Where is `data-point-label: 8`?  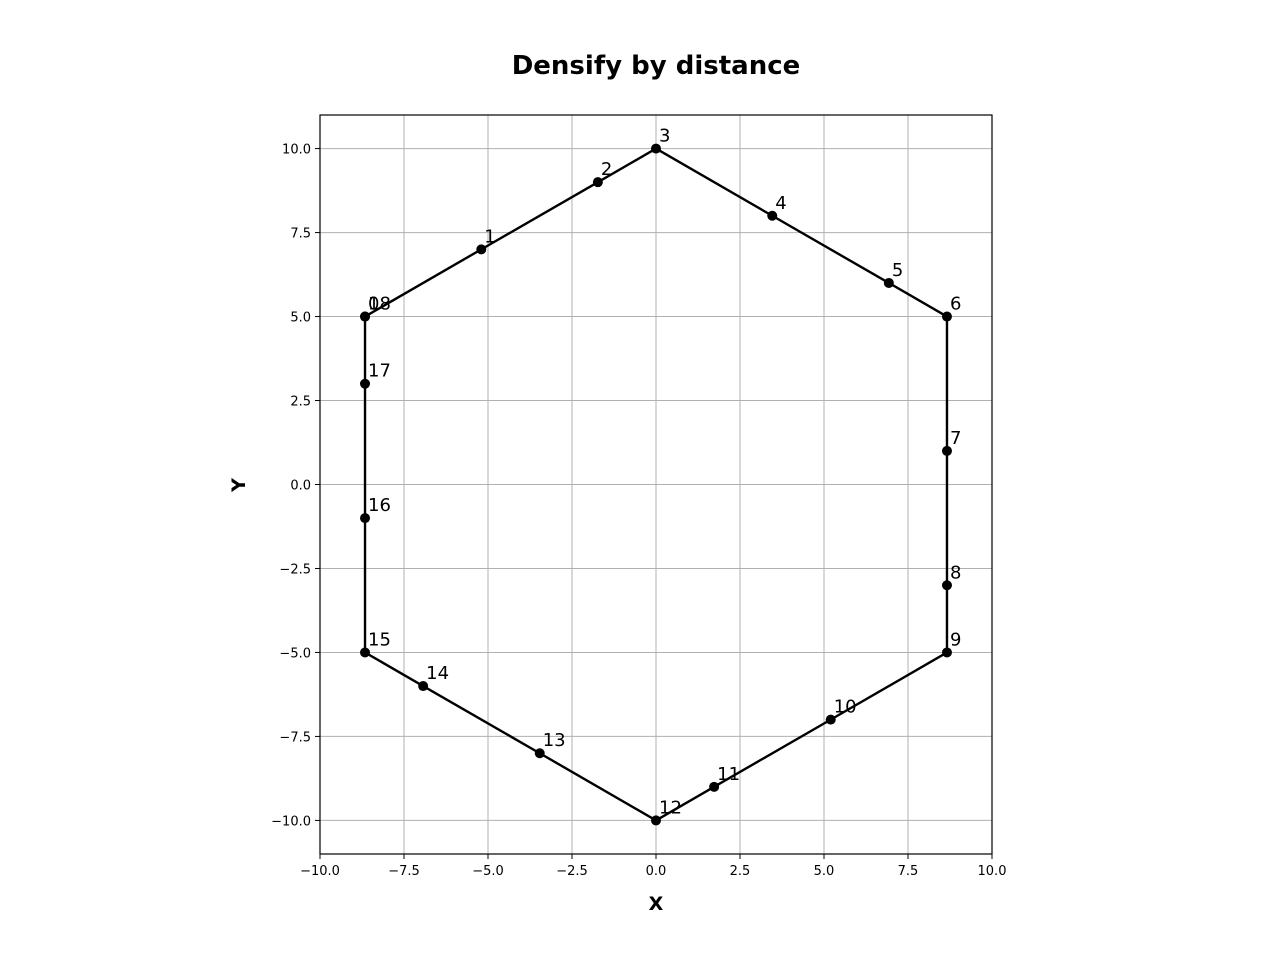
data-point-label: 8 is located at coordinates (955, 572).